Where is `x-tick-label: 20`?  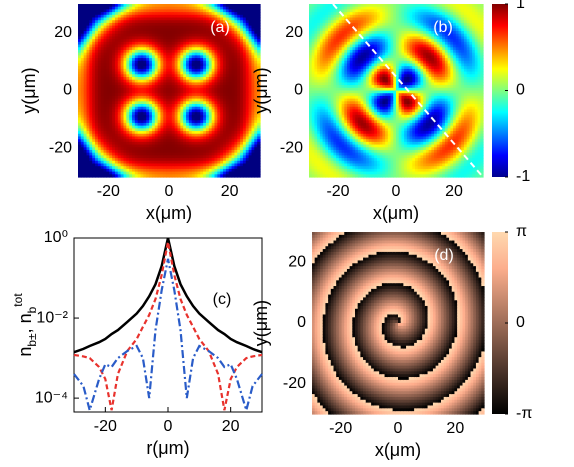 x-tick-label: 20 is located at coordinates (230, 191).